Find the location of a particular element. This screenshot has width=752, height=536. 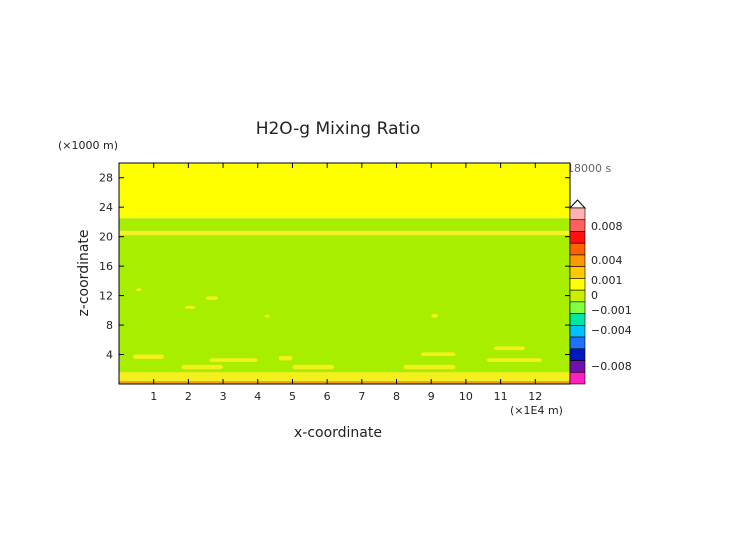

x-tick-label: 4 is located at coordinates (257, 396).